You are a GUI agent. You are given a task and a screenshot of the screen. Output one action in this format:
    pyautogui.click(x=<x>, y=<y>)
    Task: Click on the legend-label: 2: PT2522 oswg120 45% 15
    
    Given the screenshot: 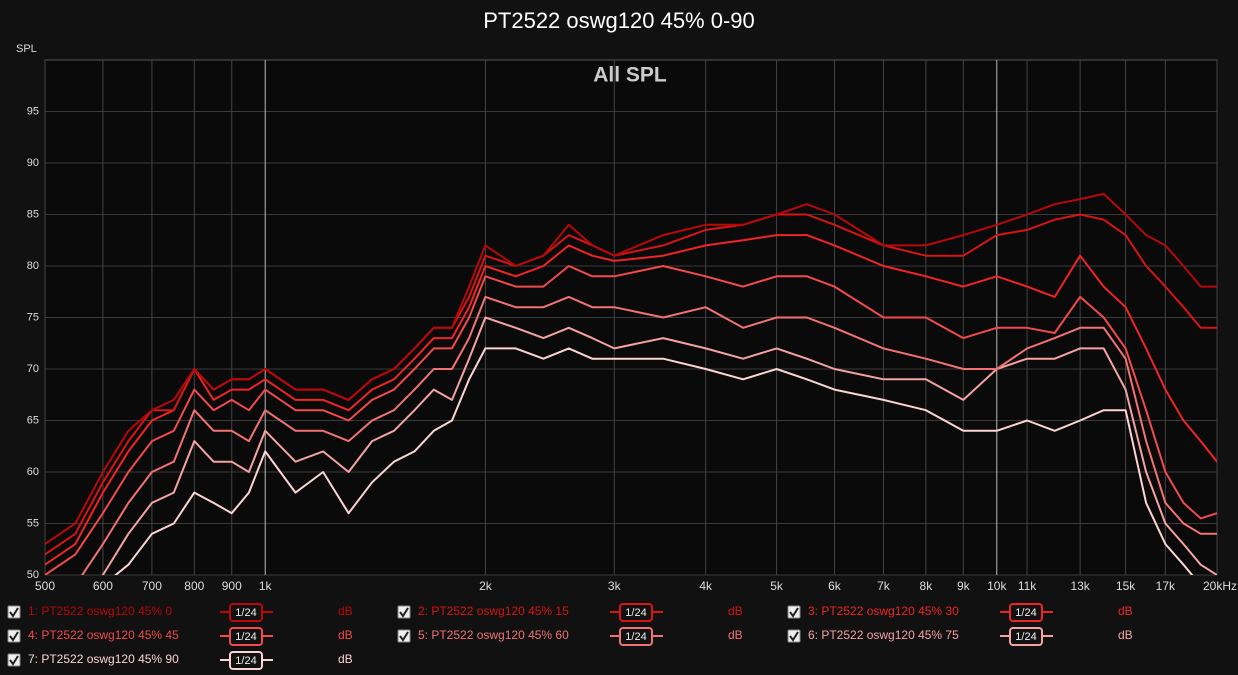 What is the action you would take?
    pyautogui.click(x=493, y=611)
    